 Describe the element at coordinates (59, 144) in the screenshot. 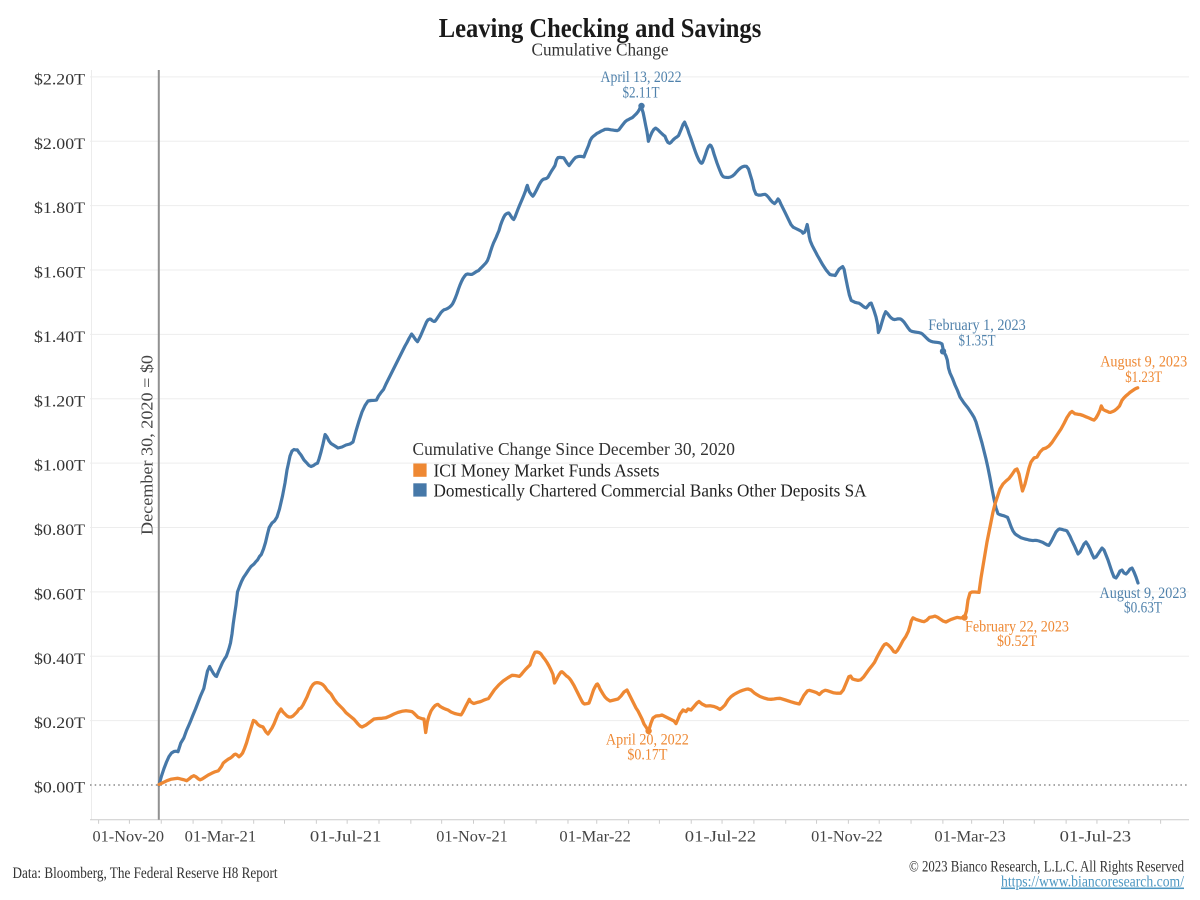

I see `svg-text: $2.00T` at that location.